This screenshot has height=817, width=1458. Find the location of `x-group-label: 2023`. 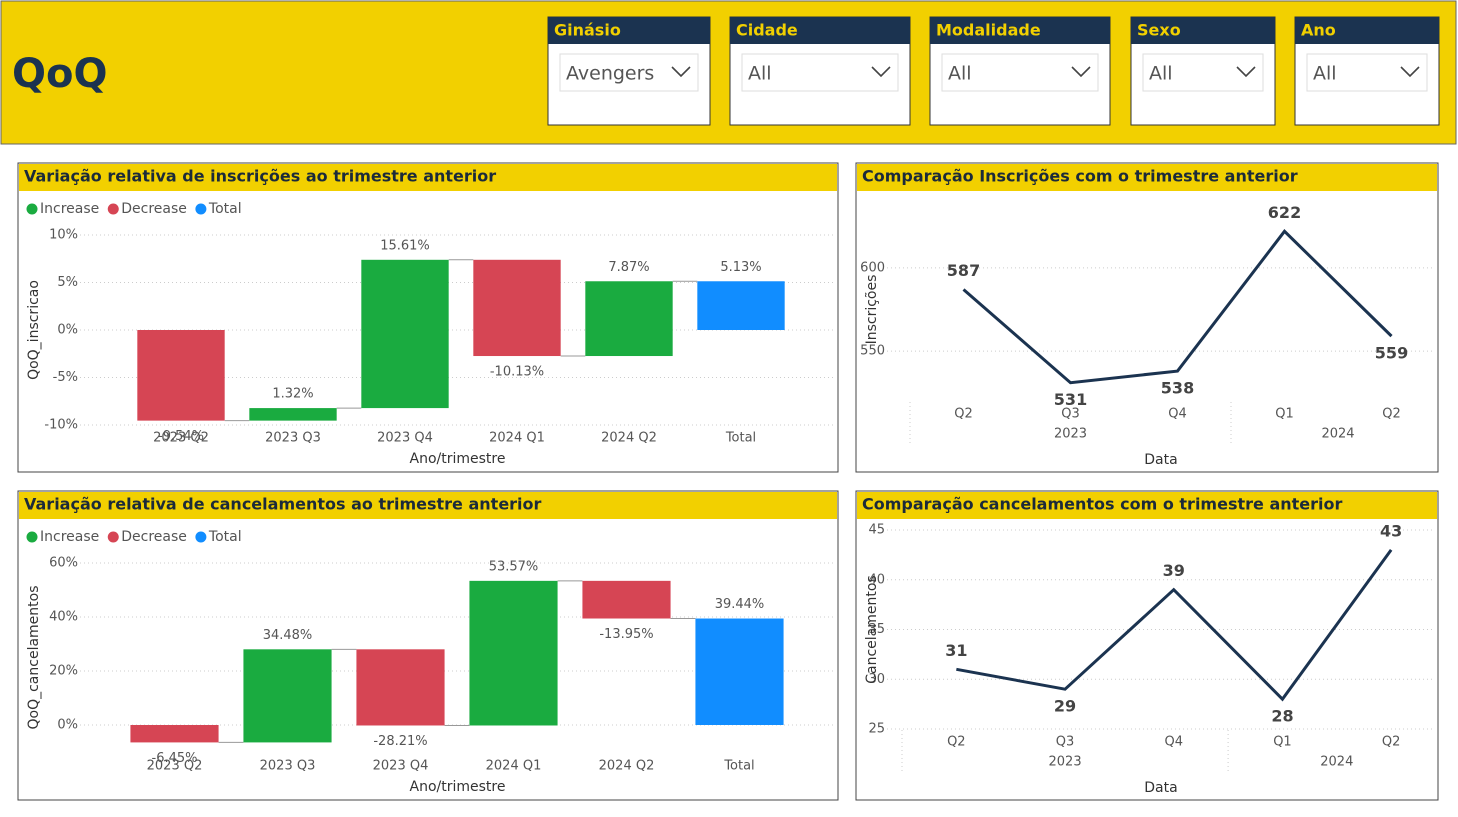

x-group-label: 2023 is located at coordinates (1070, 434).